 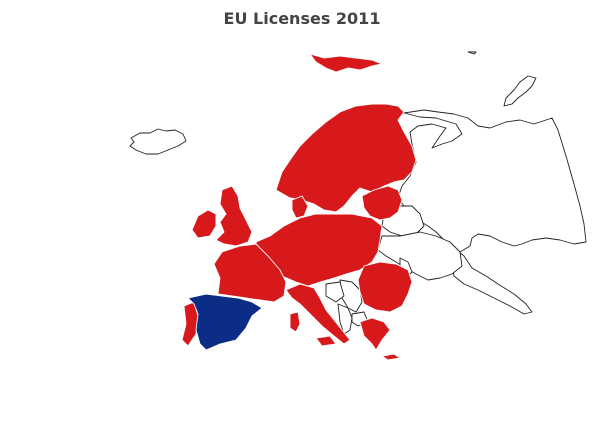 What do you see at coordinates (234, 216) in the screenshot?
I see `great-britain` at bounding box center [234, 216].